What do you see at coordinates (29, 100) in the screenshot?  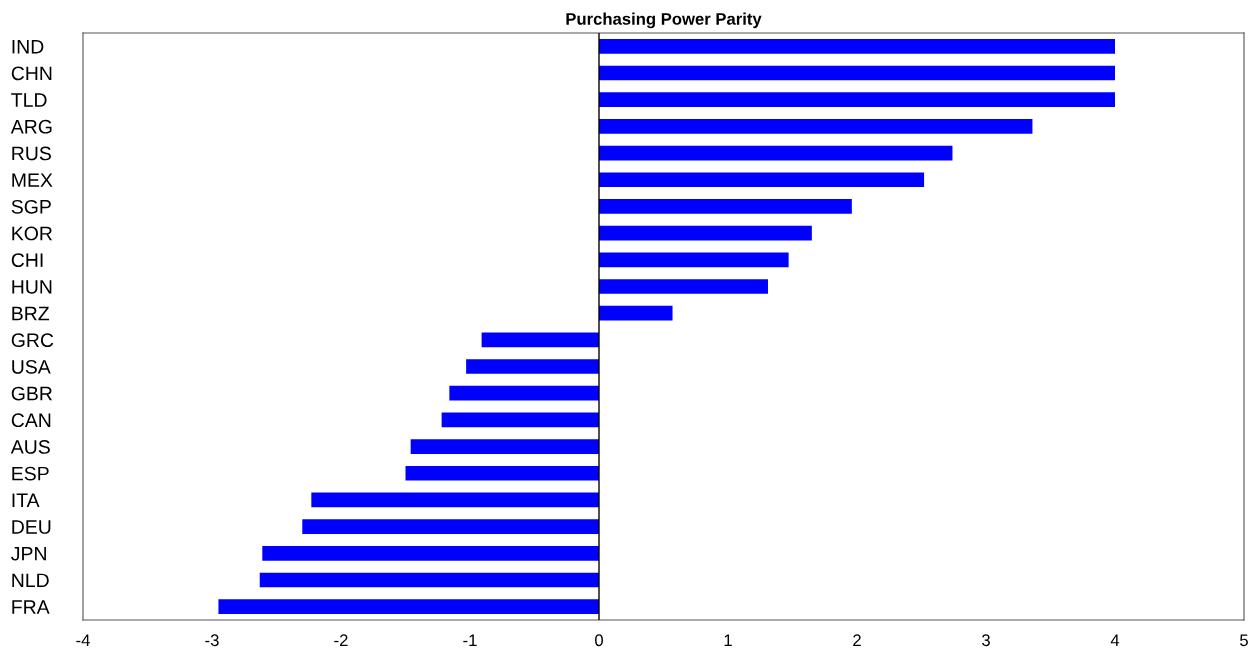 I see `y-tick-label: TLD` at bounding box center [29, 100].